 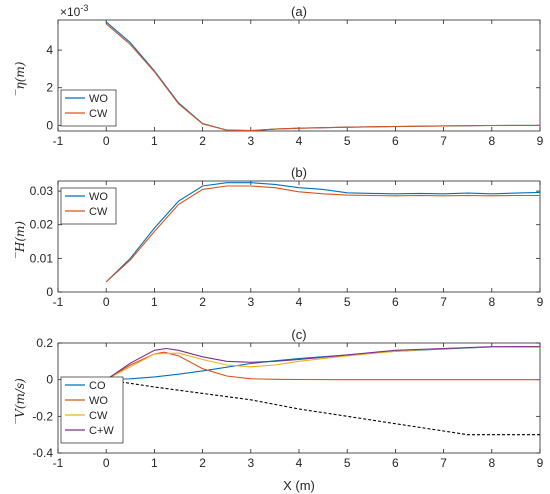 What do you see at coordinates (42, 225) in the screenshot?
I see `y-tick-label: 0.02` at bounding box center [42, 225].